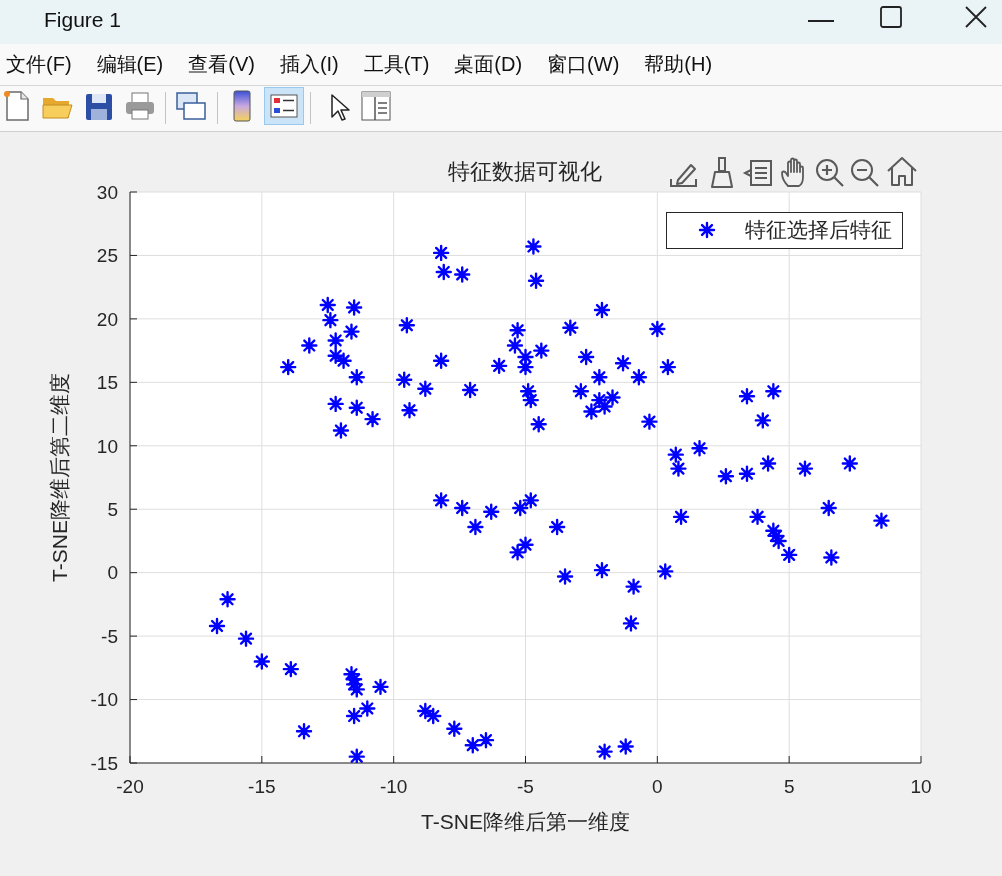 This screenshot has height=876, width=1002. I want to click on text: 工具(T), so click(396, 64).